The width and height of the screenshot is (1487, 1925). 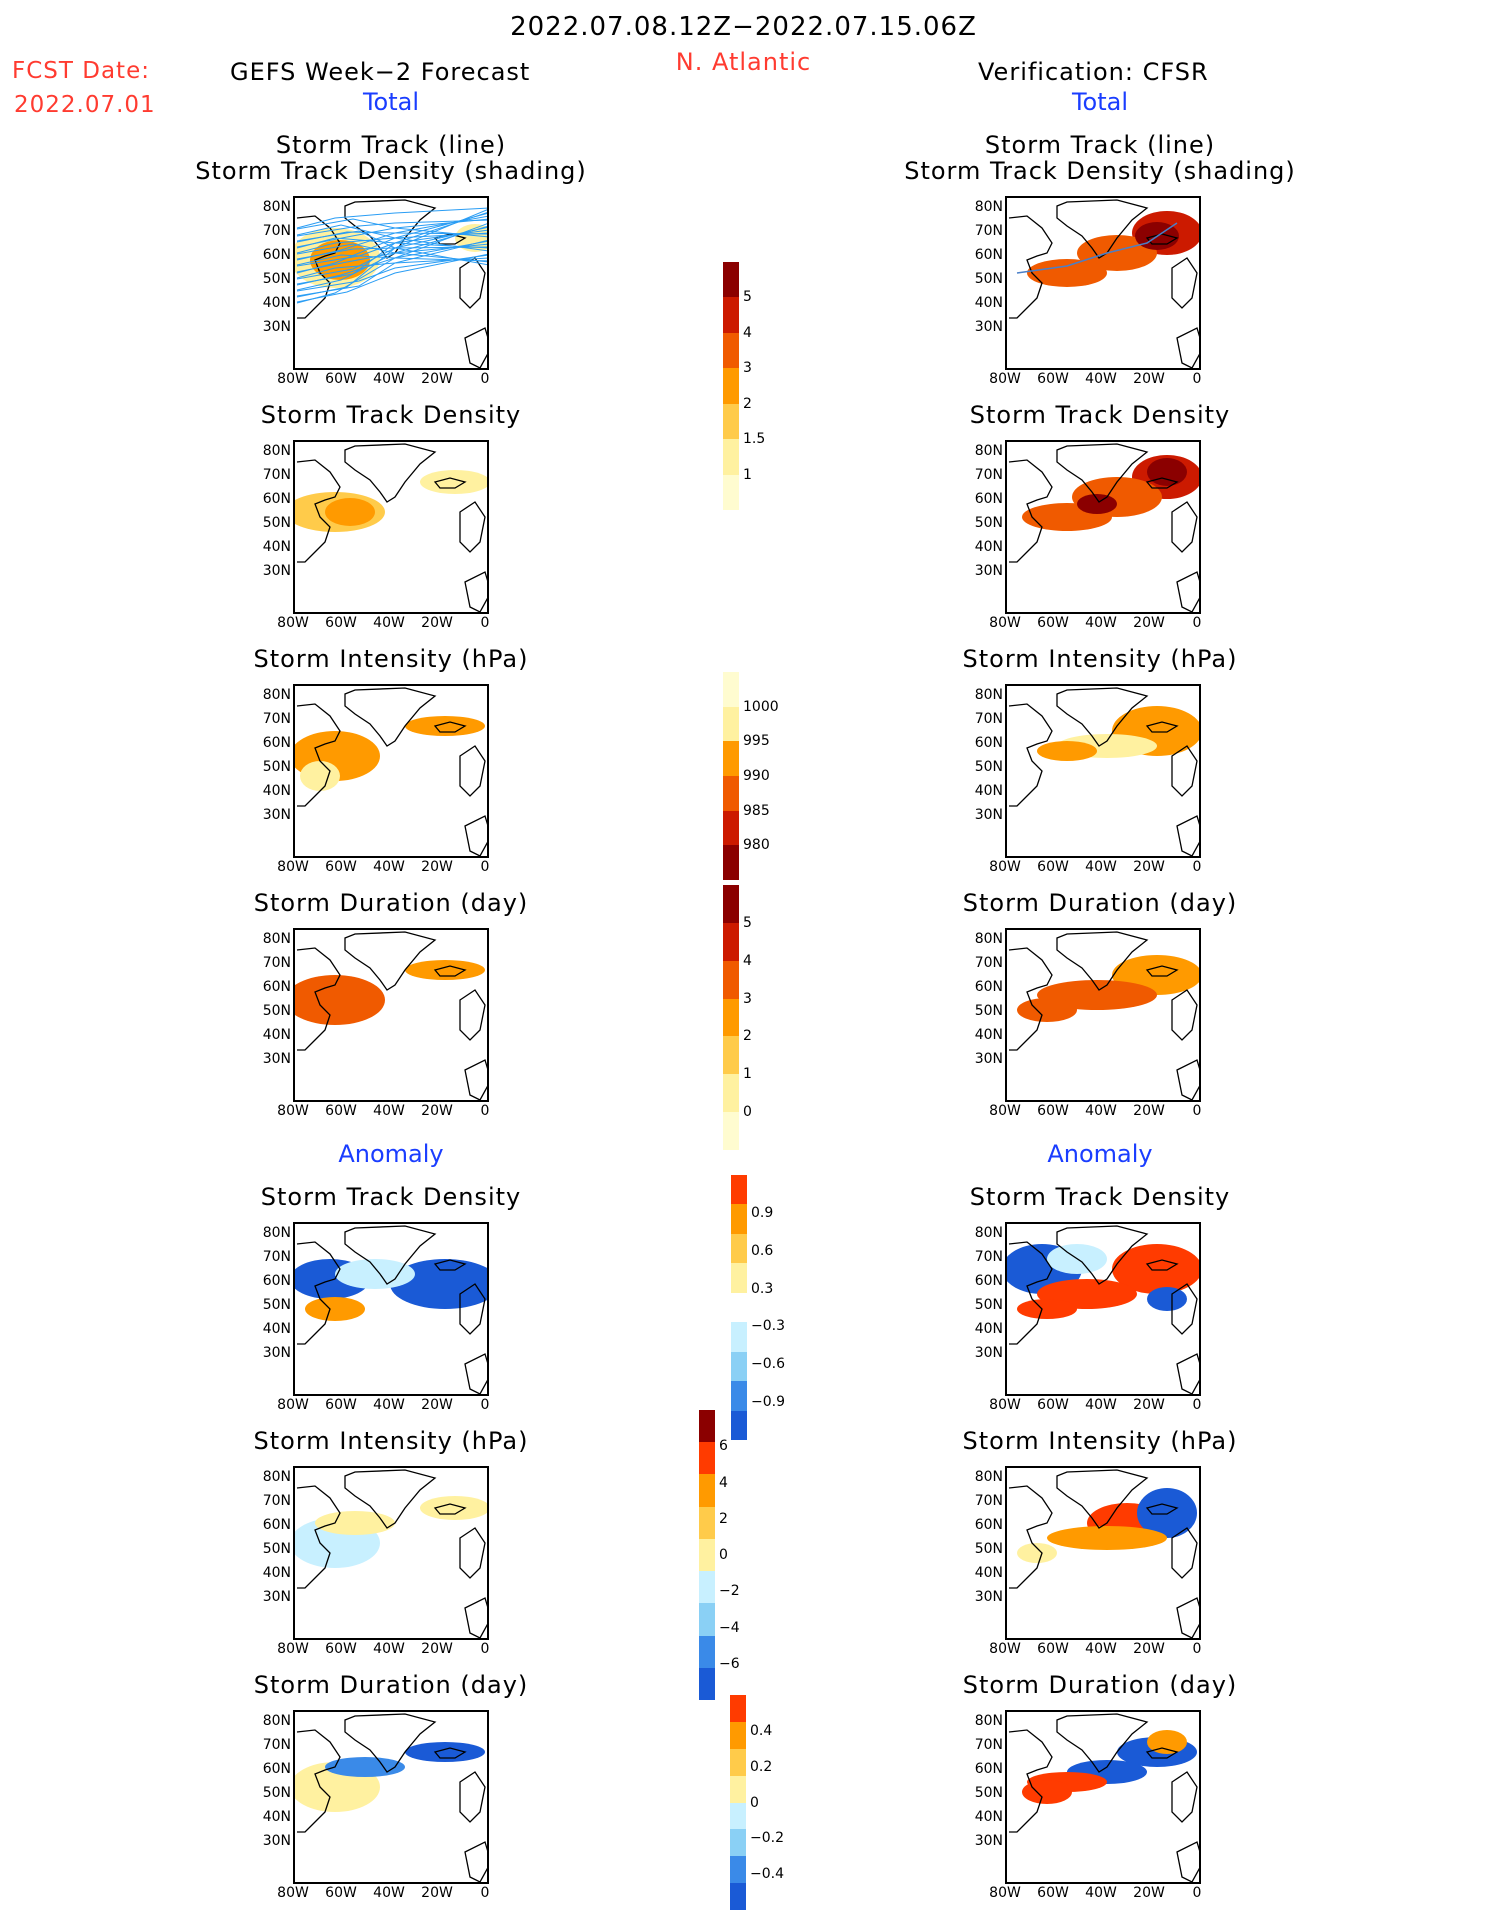 I want to click on lat-tick-label: 70N, so click(x=276, y=1745).